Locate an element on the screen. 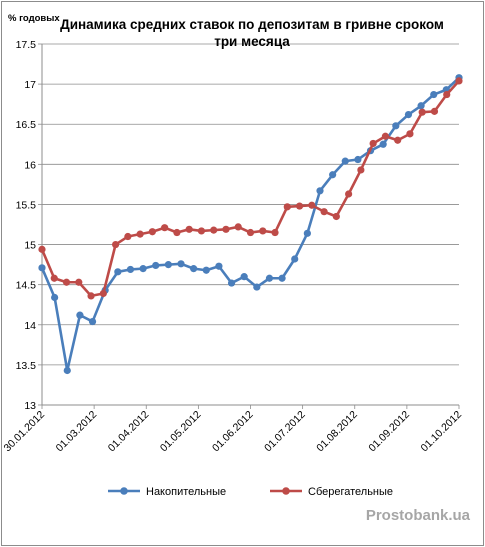 The height and width of the screenshot is (547, 485). legend-item-nakopitelnye: Накопительные is located at coordinates (167, 492).